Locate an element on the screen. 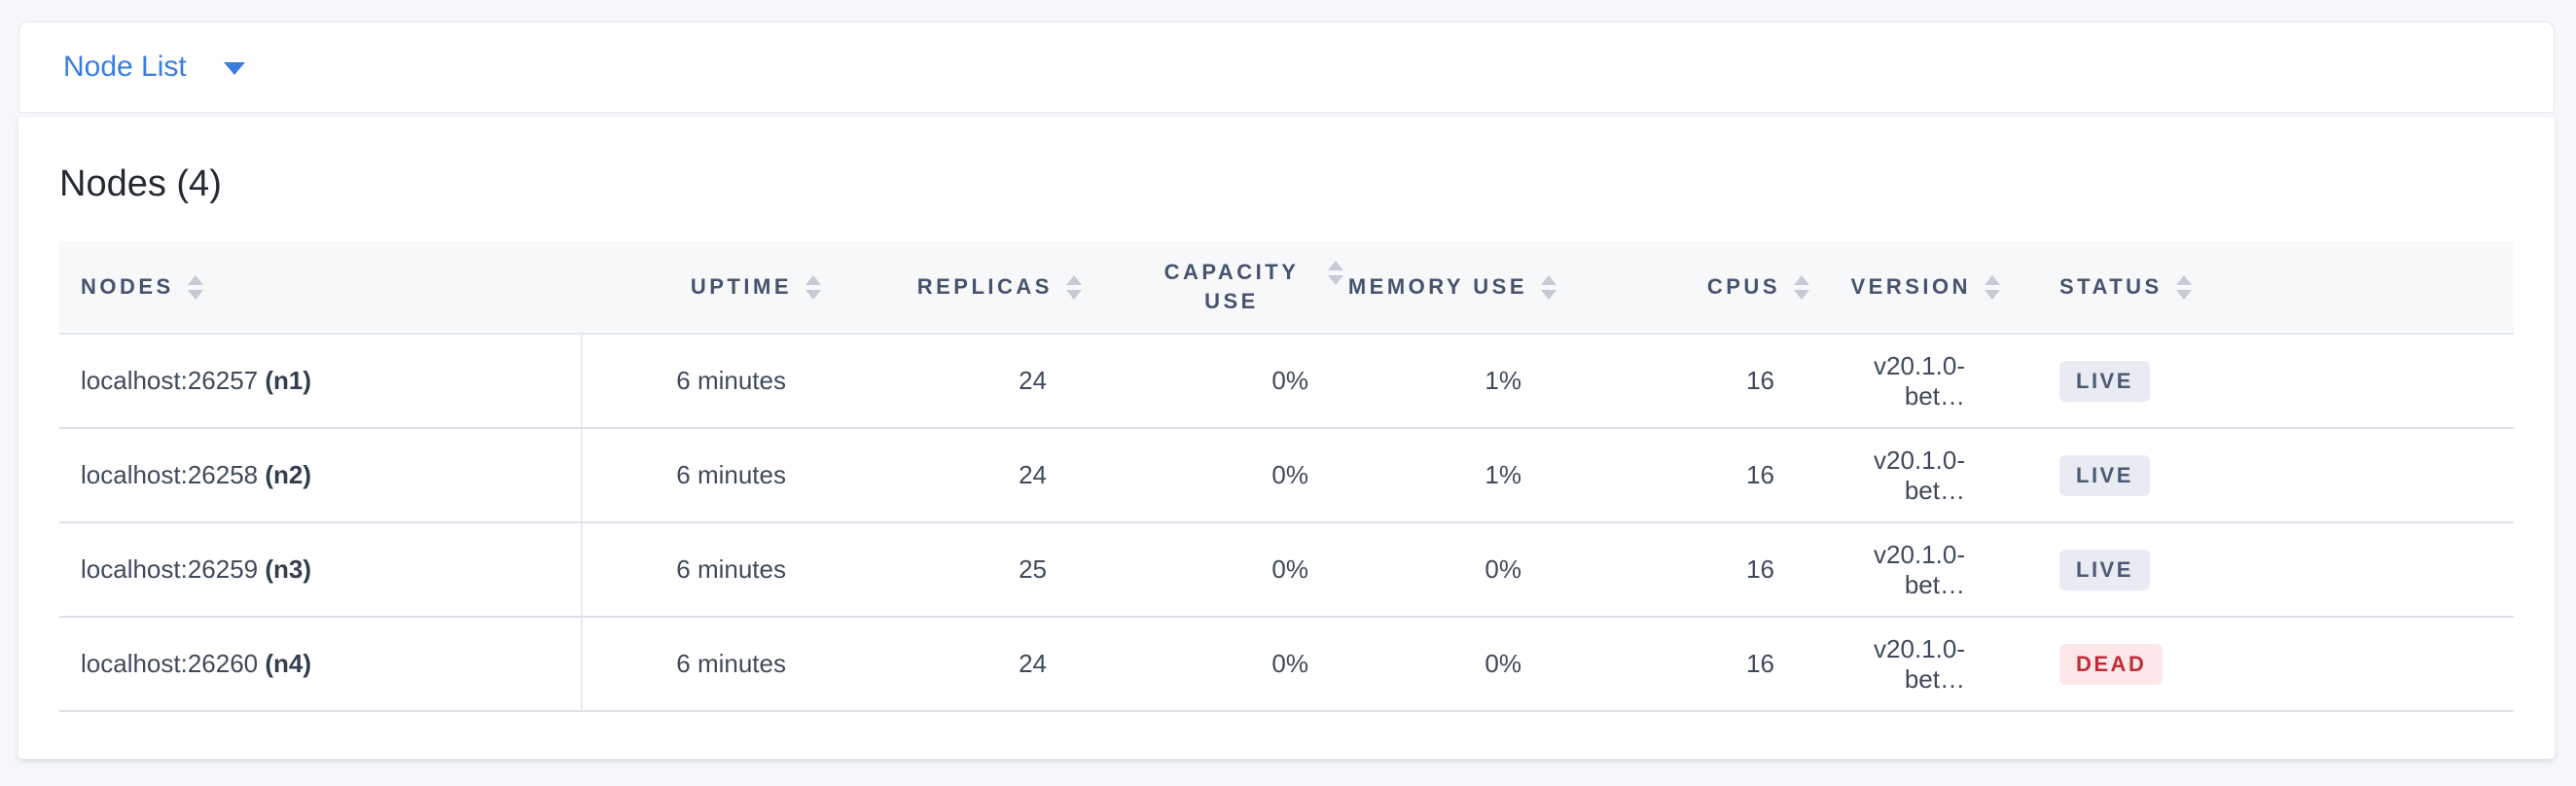 The height and width of the screenshot is (786, 2576). status-badge: DEAD is located at coordinates (2111, 664).